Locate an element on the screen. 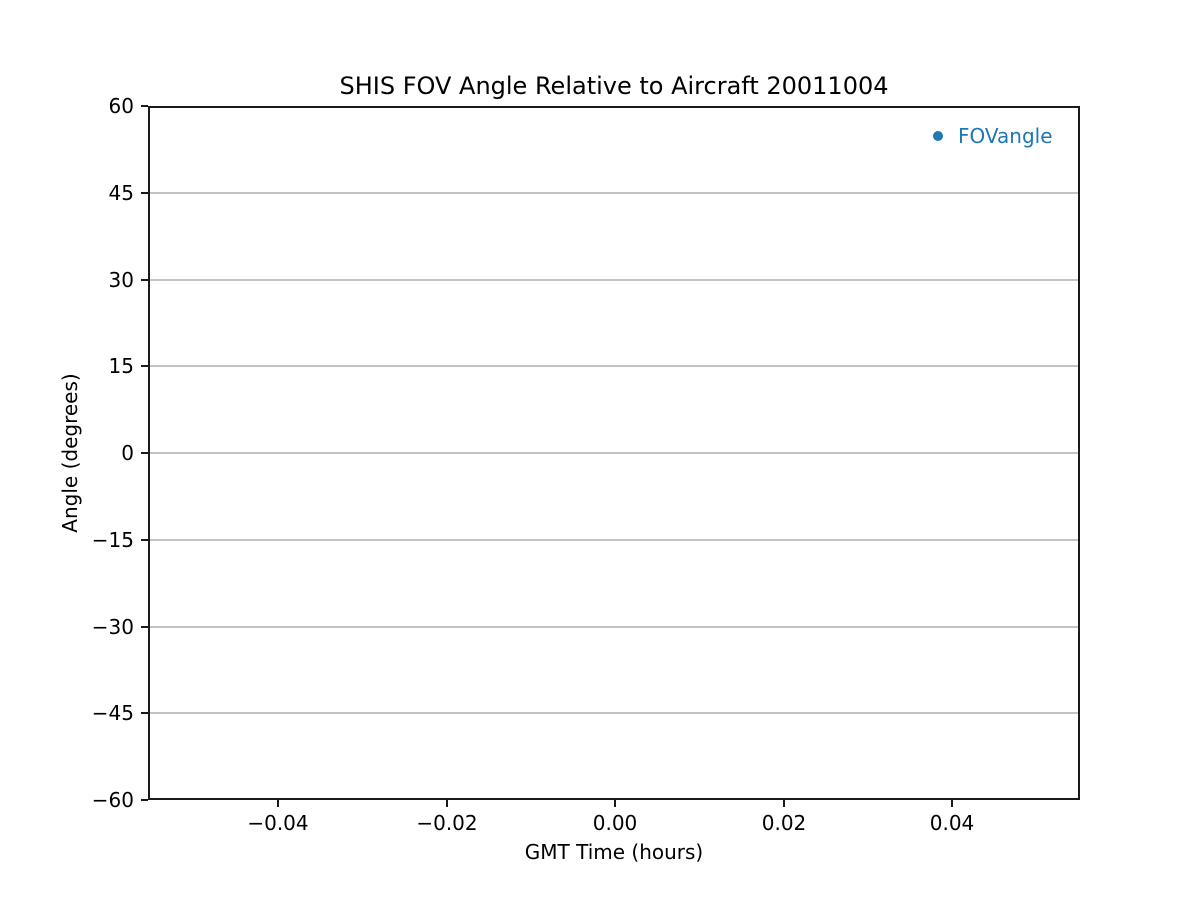 The image size is (1200, 900). y-tick-label: −45 is located at coordinates (112, 713).